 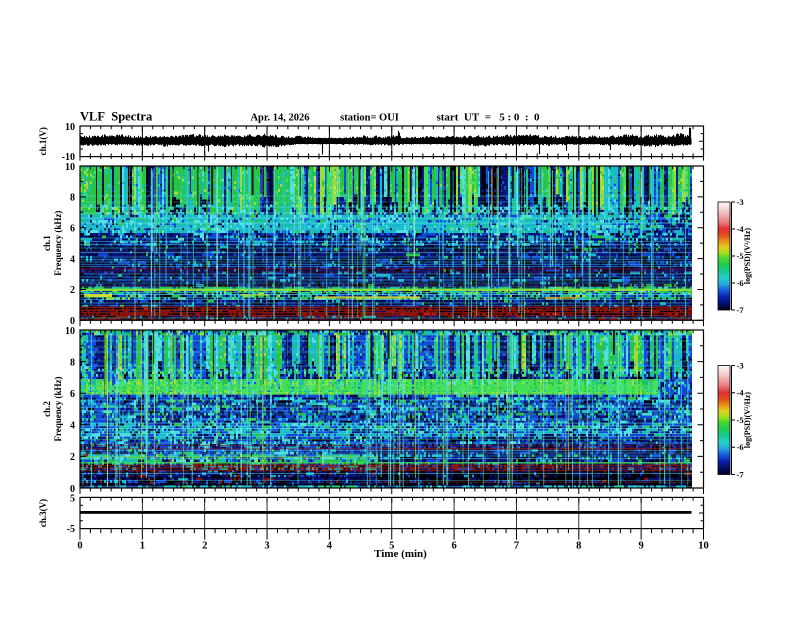 What do you see at coordinates (47, 243) in the screenshot?
I see `svg-text: ch.1` at bounding box center [47, 243].